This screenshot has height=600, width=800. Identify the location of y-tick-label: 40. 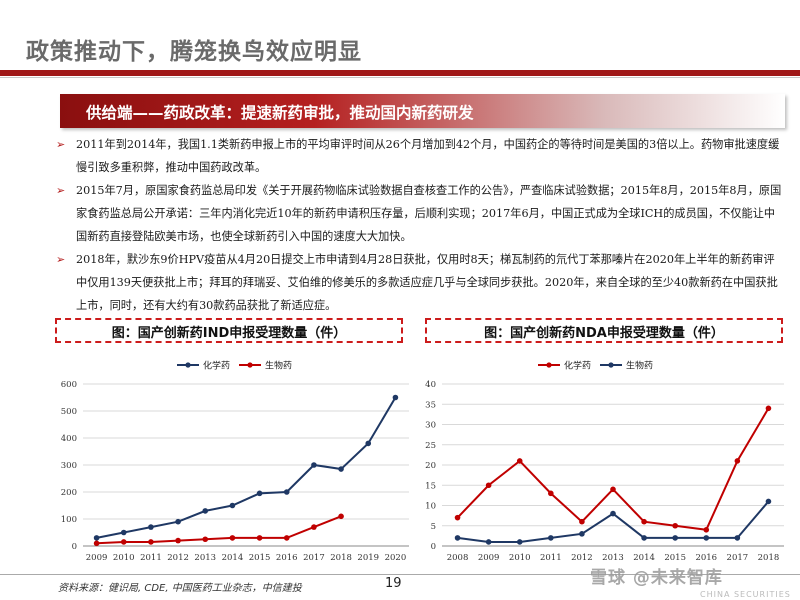
(430, 385).